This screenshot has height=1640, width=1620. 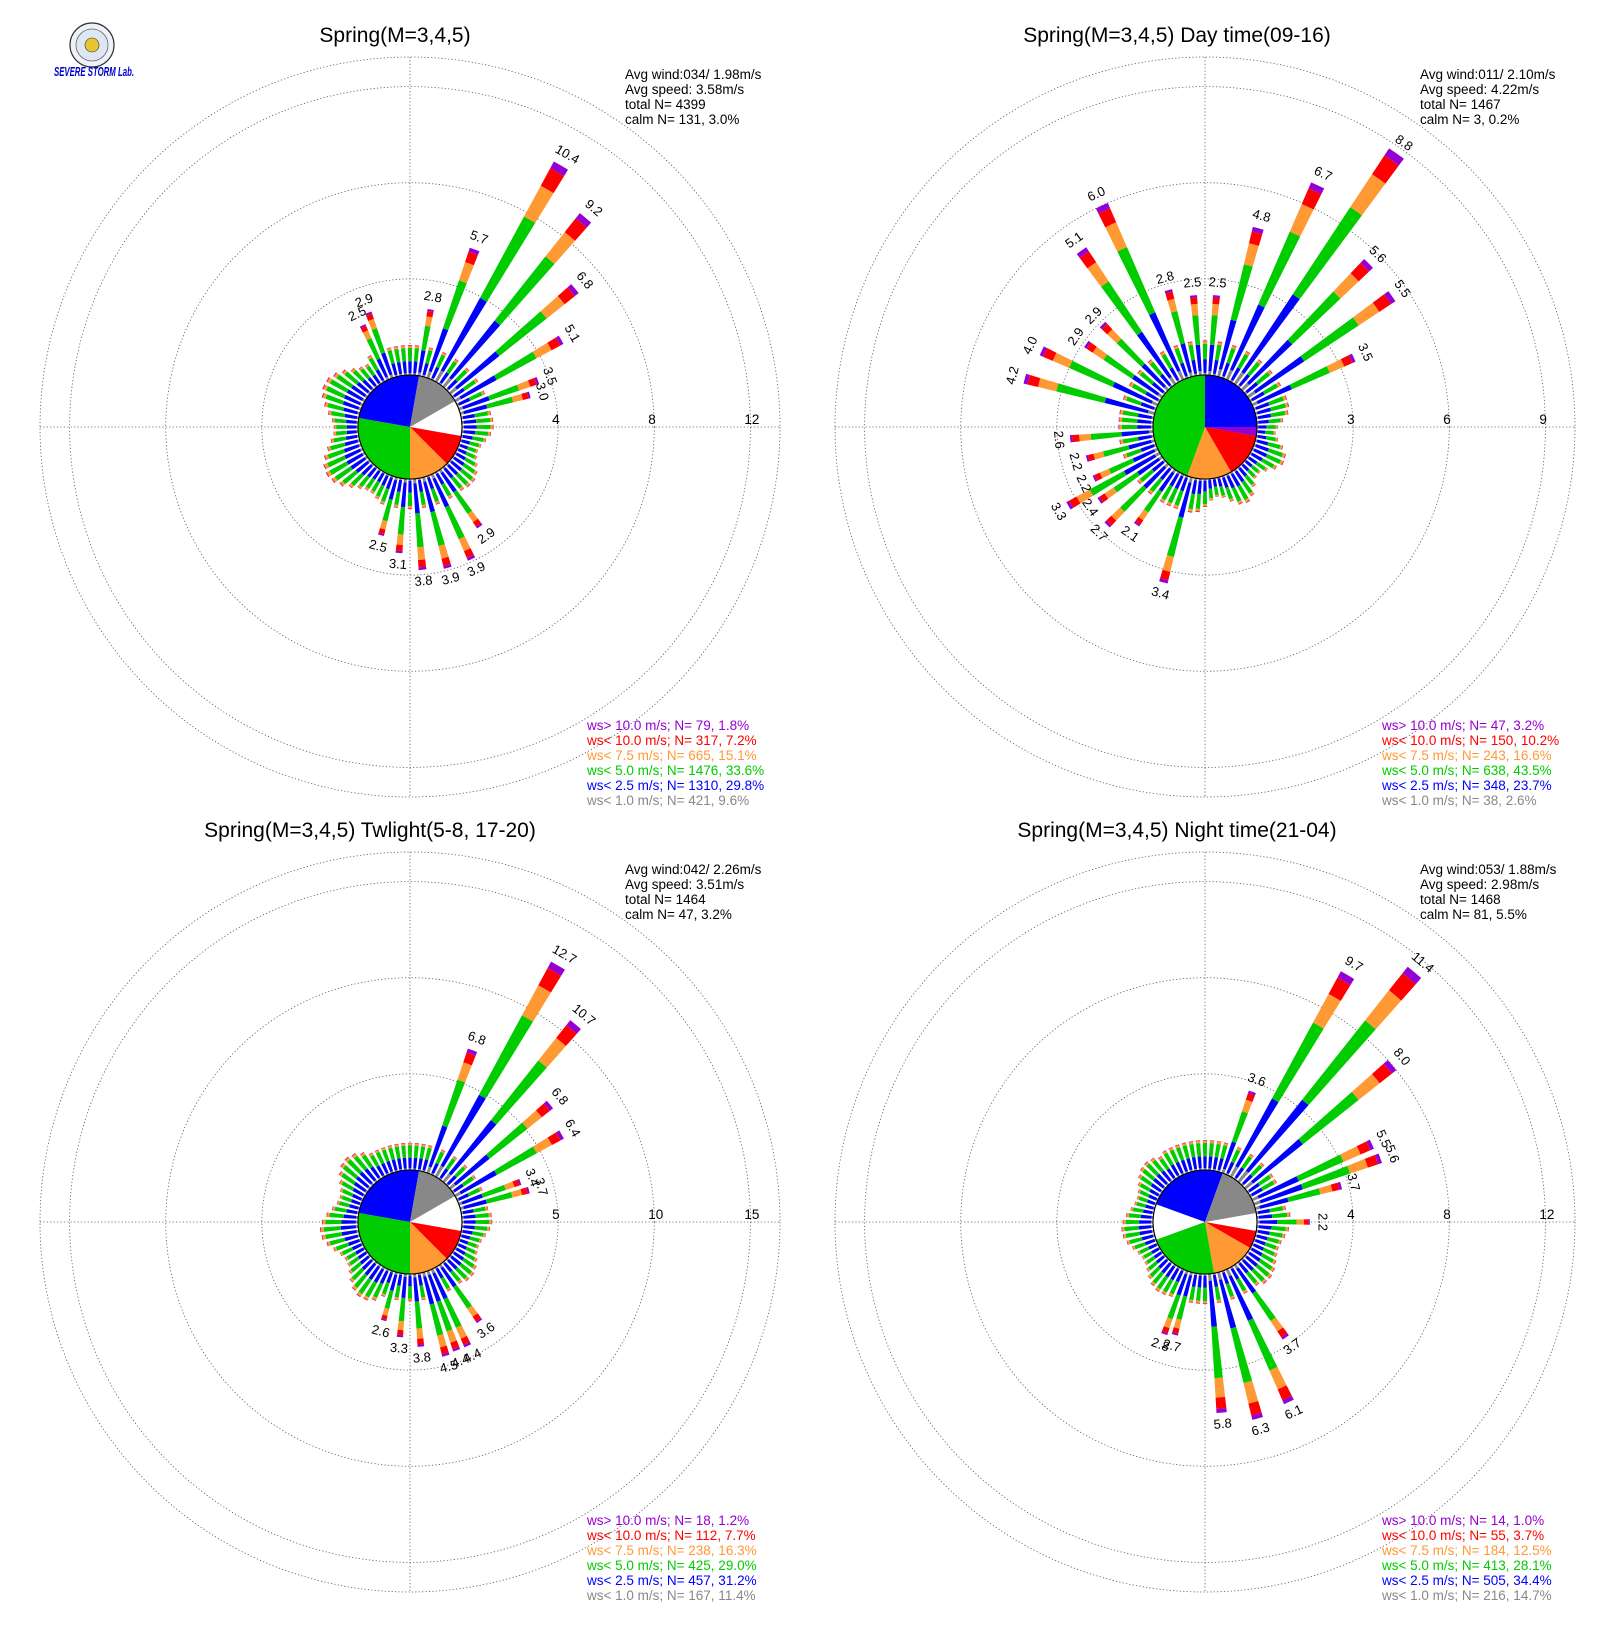 What do you see at coordinates (1447, 1214) in the screenshot?
I see `ring-label: 8` at bounding box center [1447, 1214].